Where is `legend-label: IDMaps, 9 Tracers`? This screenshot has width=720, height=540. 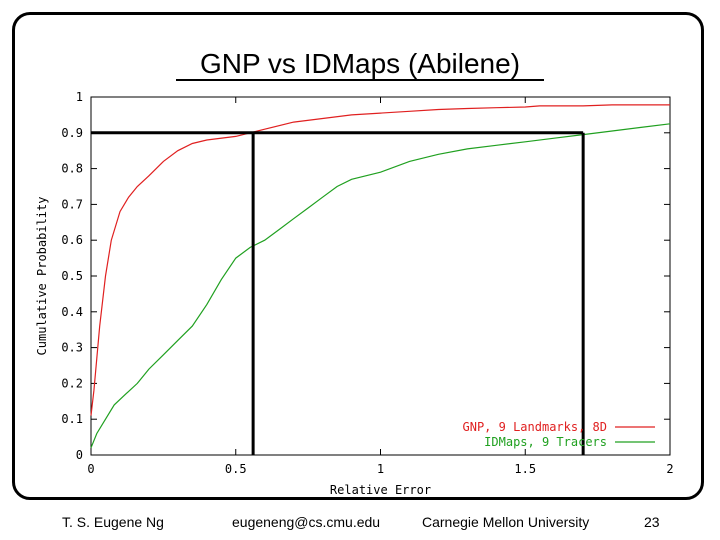 legend-label: IDMaps, 9 Tracers is located at coordinates (545, 442).